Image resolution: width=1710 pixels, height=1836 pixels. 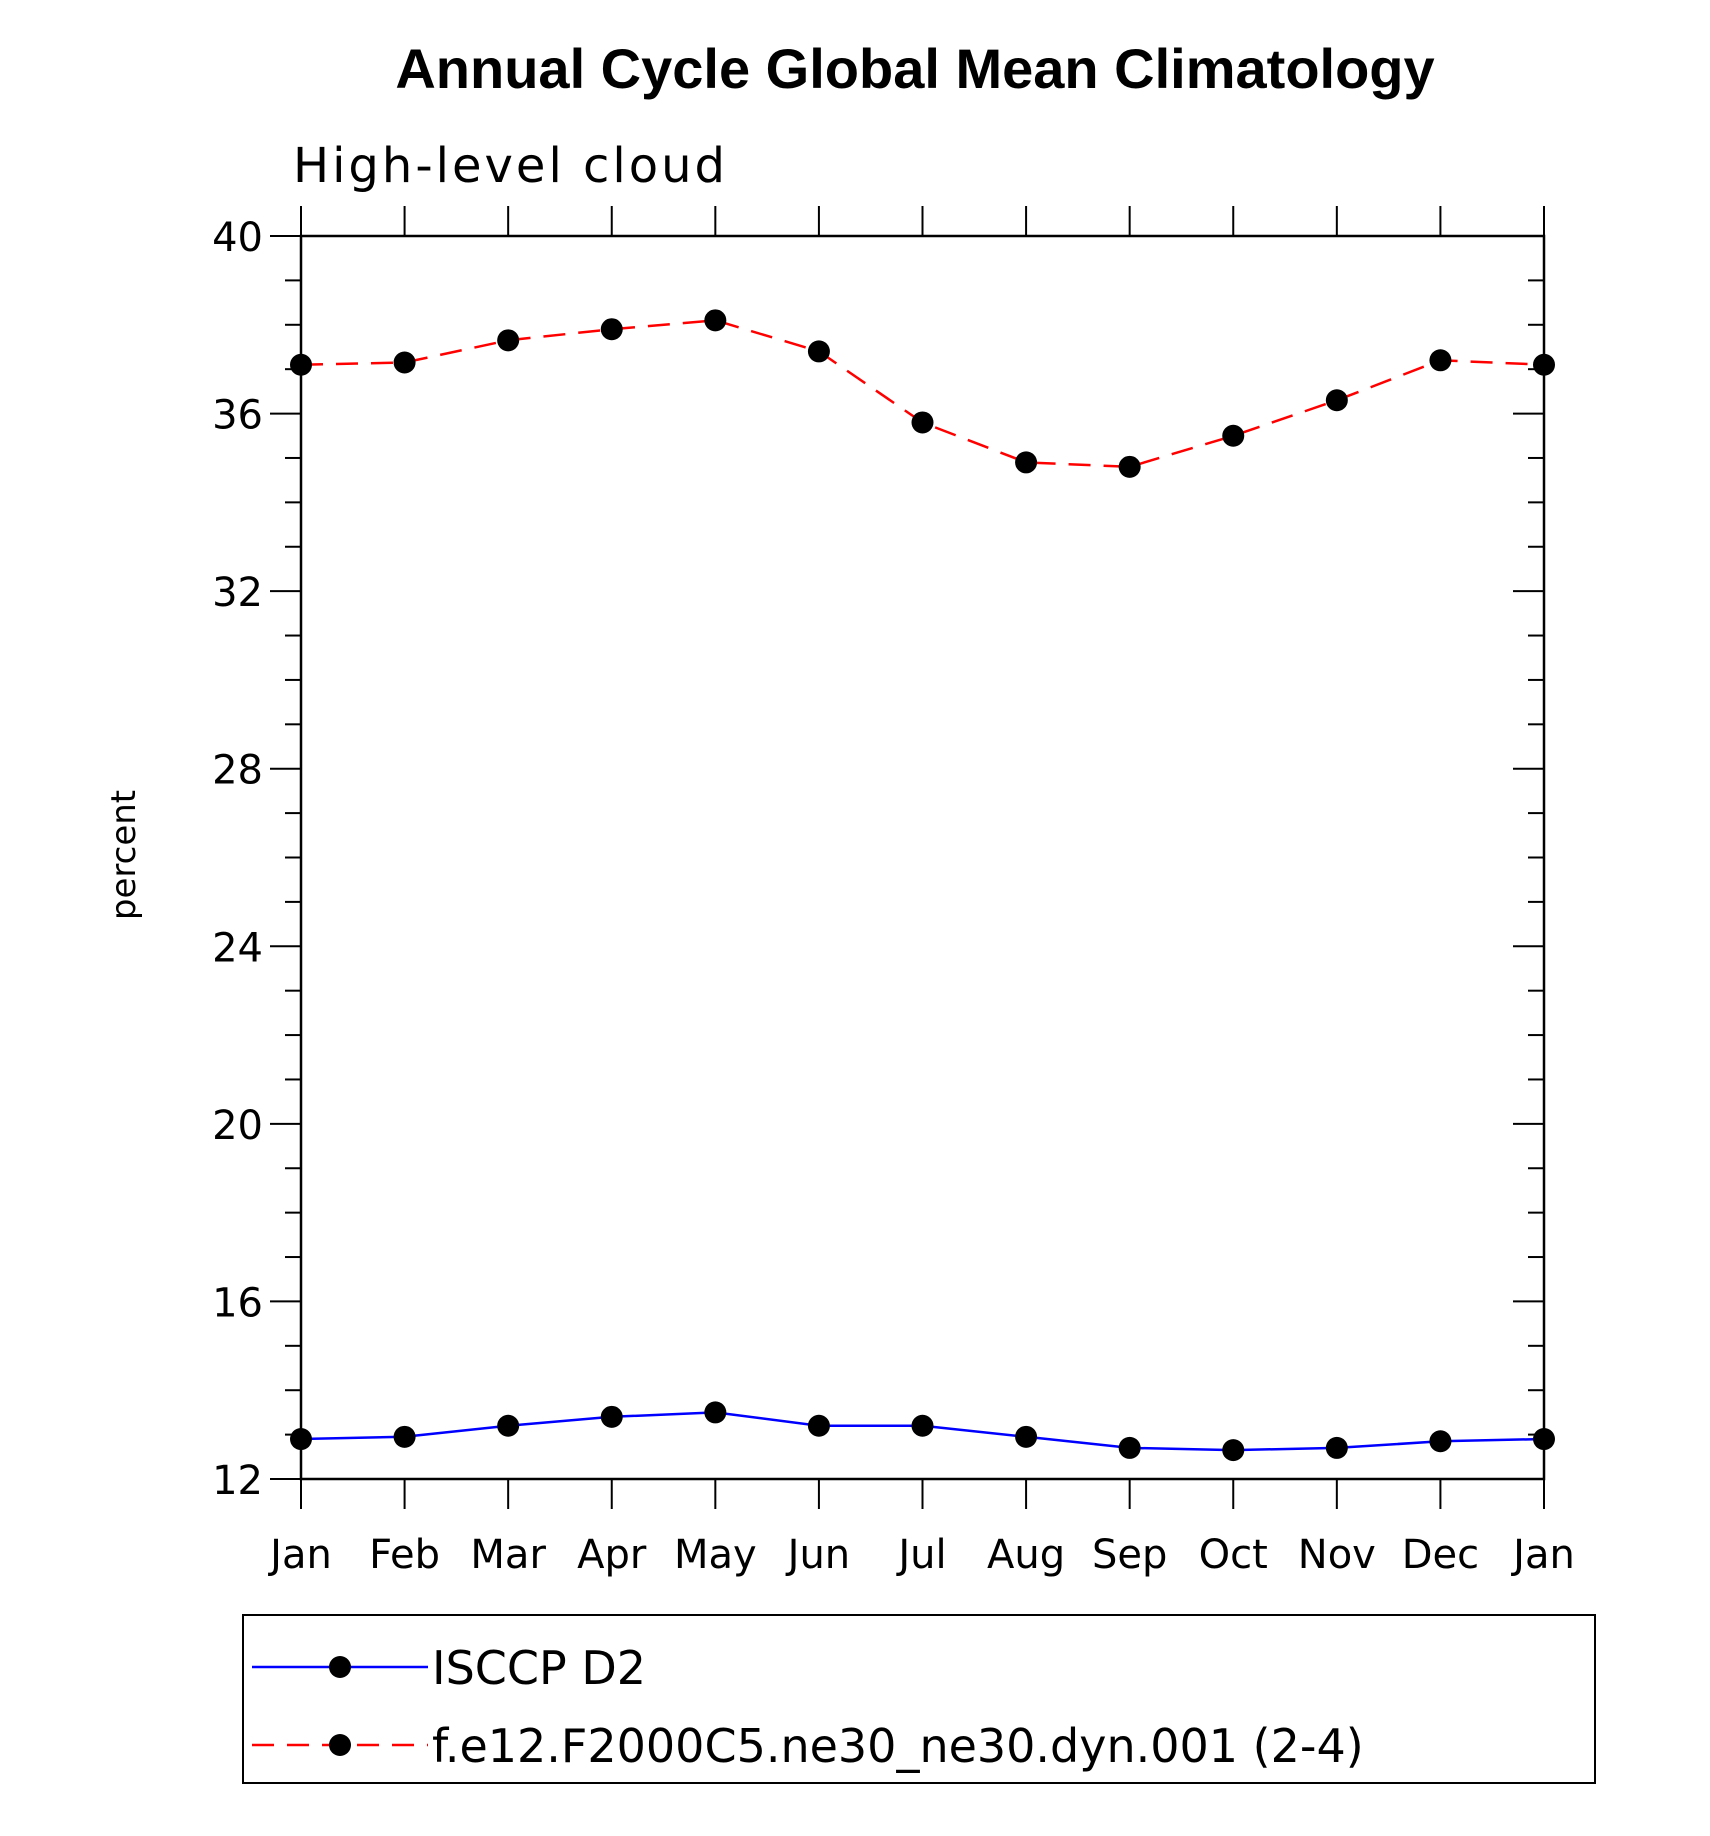 What do you see at coordinates (237, 416) in the screenshot?
I see `y-tick-label: 36` at bounding box center [237, 416].